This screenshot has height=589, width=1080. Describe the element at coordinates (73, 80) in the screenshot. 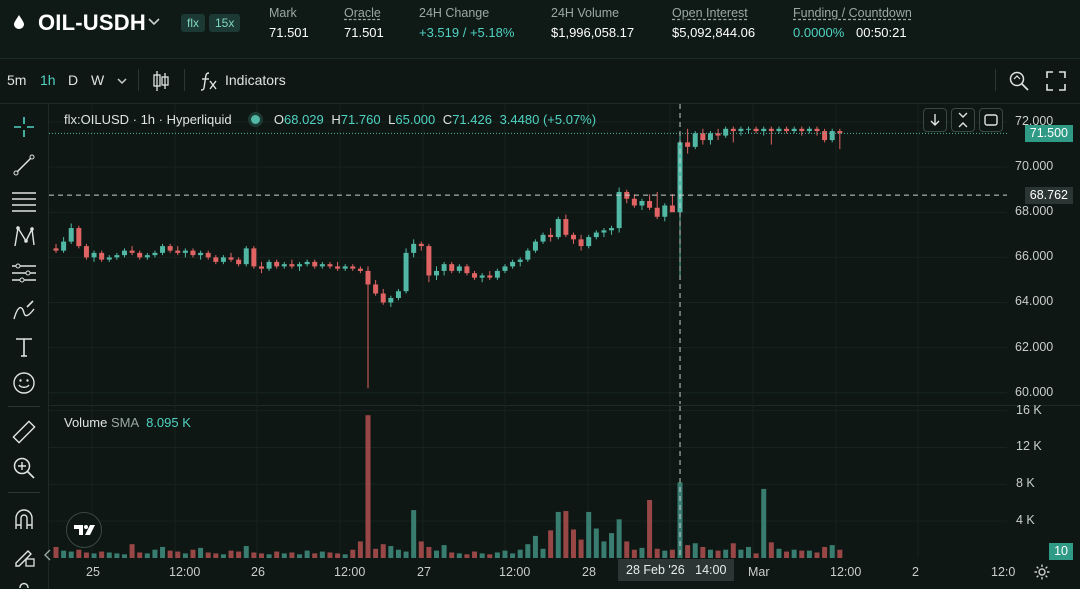

I see `timeframe-d: D` at that location.